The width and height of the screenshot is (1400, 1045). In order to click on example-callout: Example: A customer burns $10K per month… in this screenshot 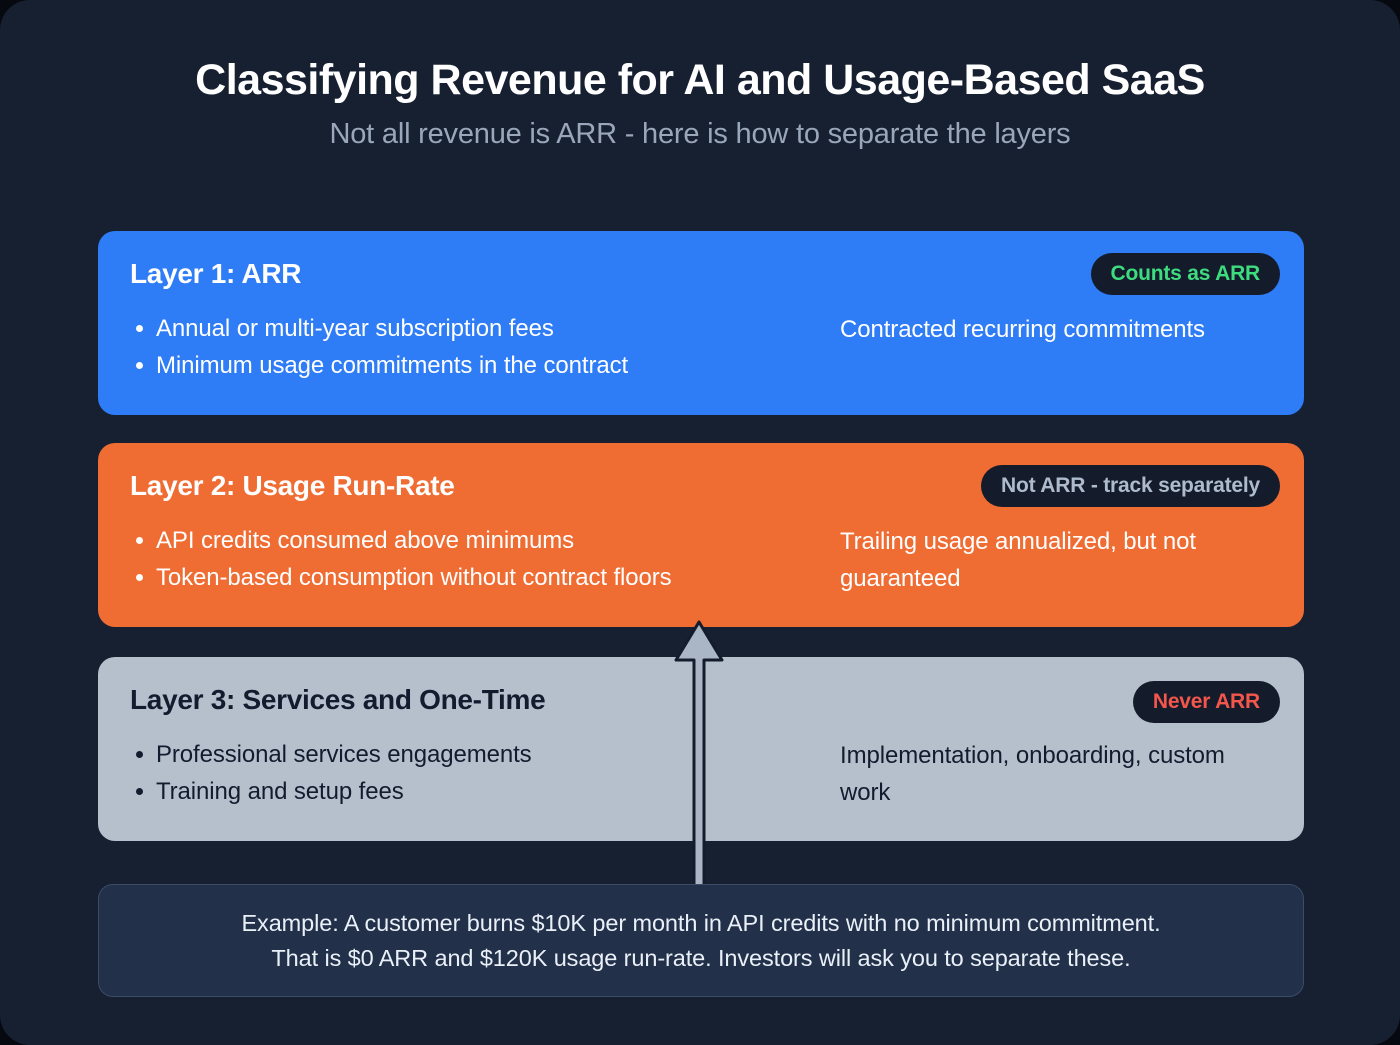, I will do `click(701, 940)`.